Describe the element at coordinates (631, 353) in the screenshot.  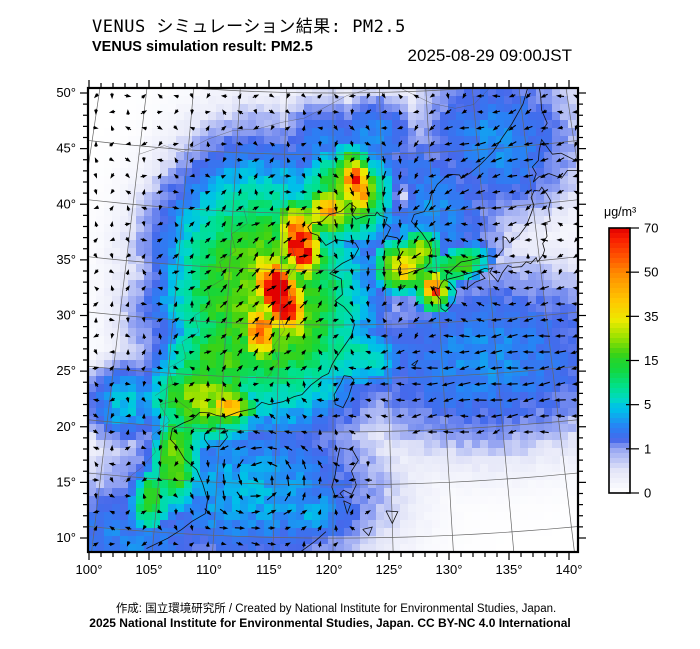
I see `colorbar: 70 50 35 15 5 1 0 μg/m³` at that location.